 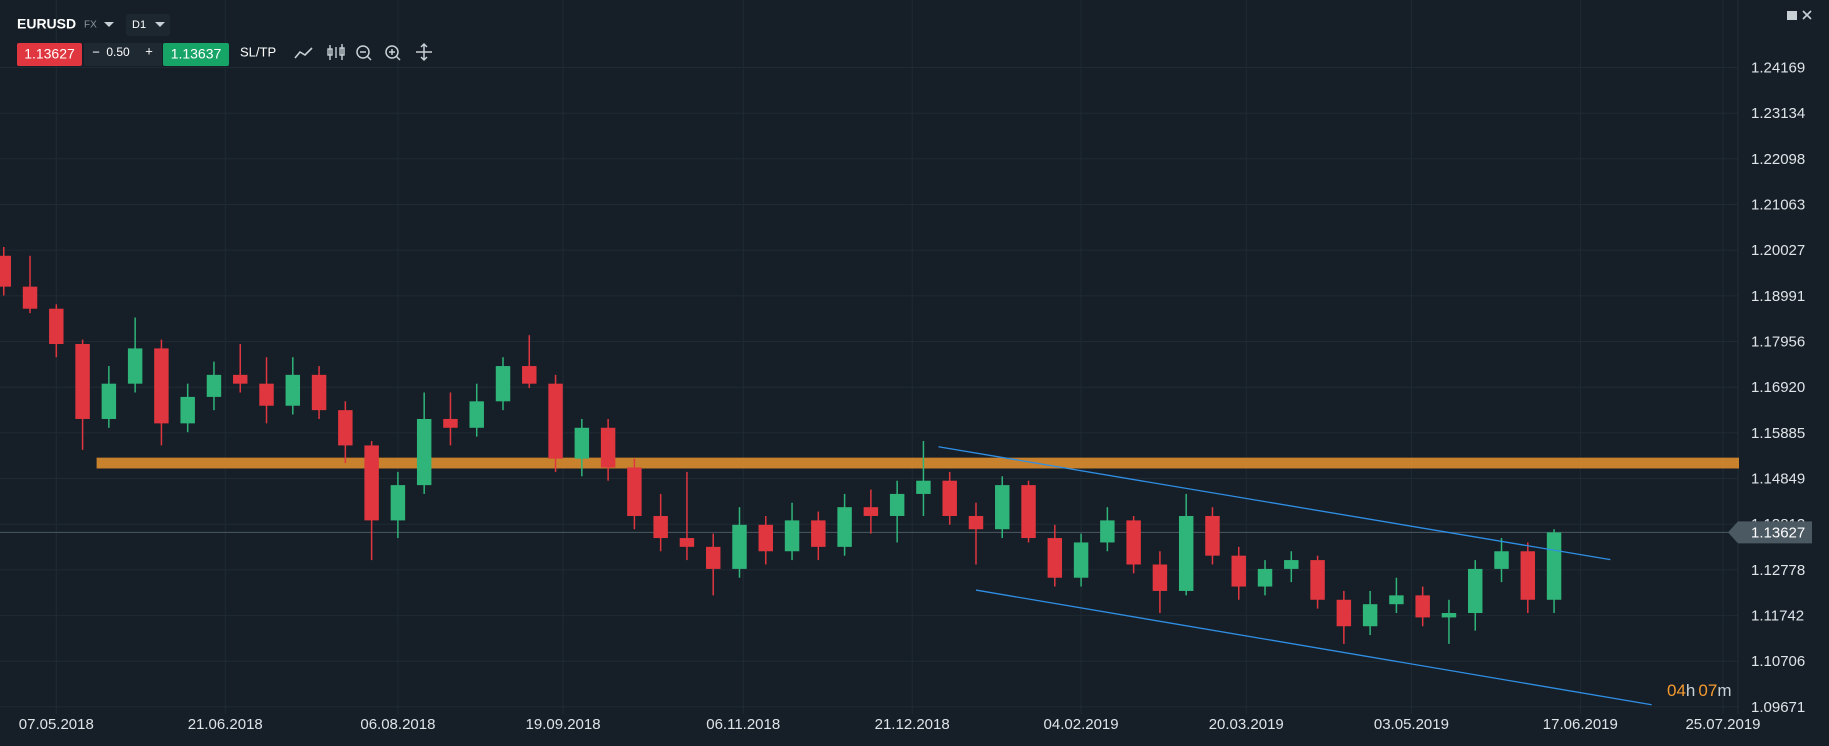 I want to click on zoom-out-icon, so click(x=364, y=53).